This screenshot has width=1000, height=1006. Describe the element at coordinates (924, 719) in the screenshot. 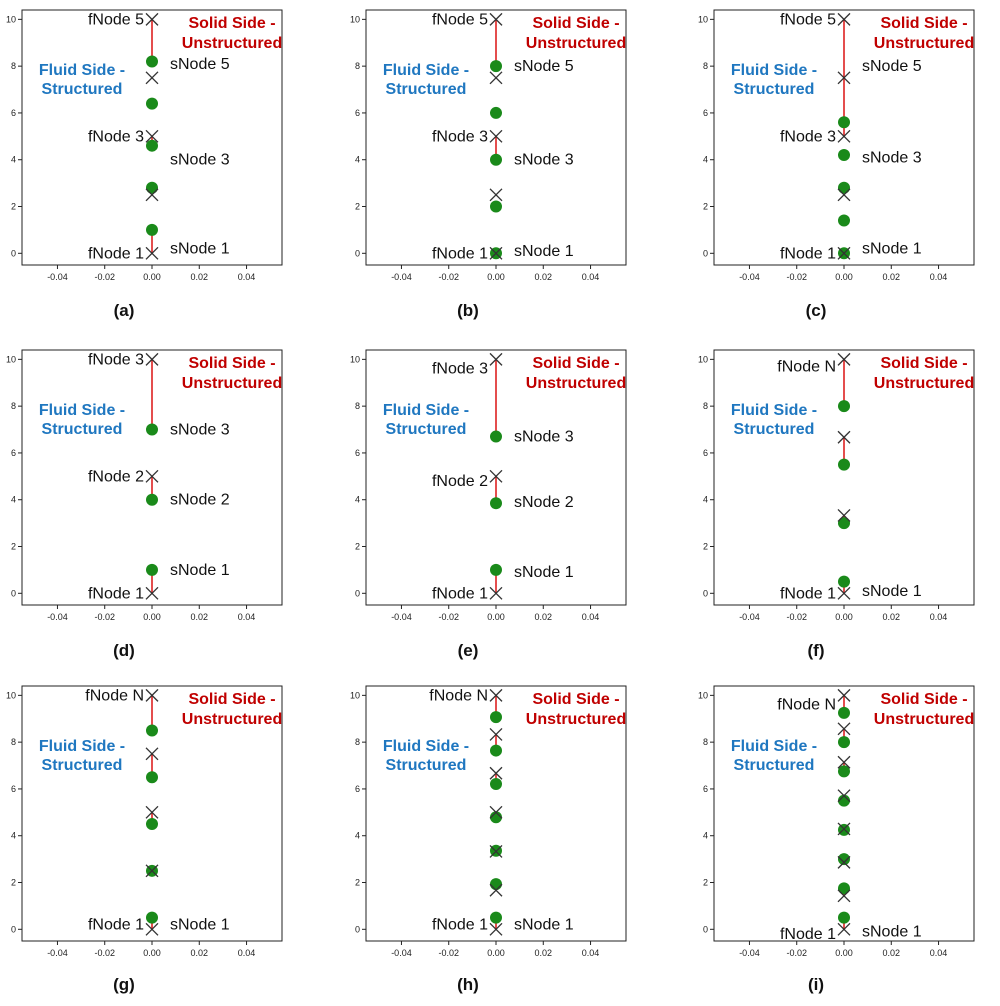

I see `solid-side-label: Unstructured` at that location.